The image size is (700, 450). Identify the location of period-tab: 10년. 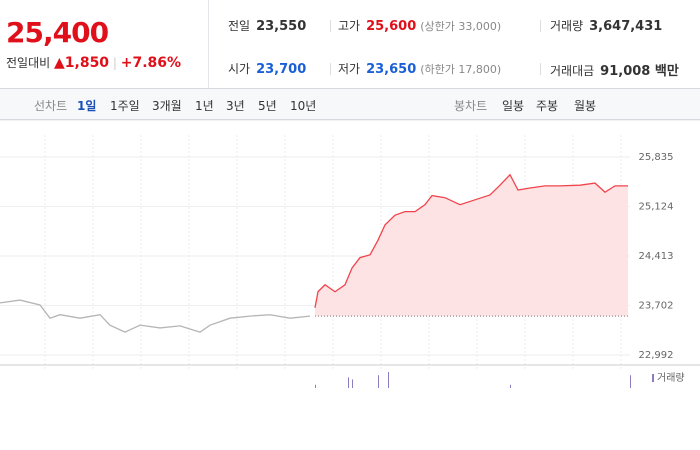
(303, 106).